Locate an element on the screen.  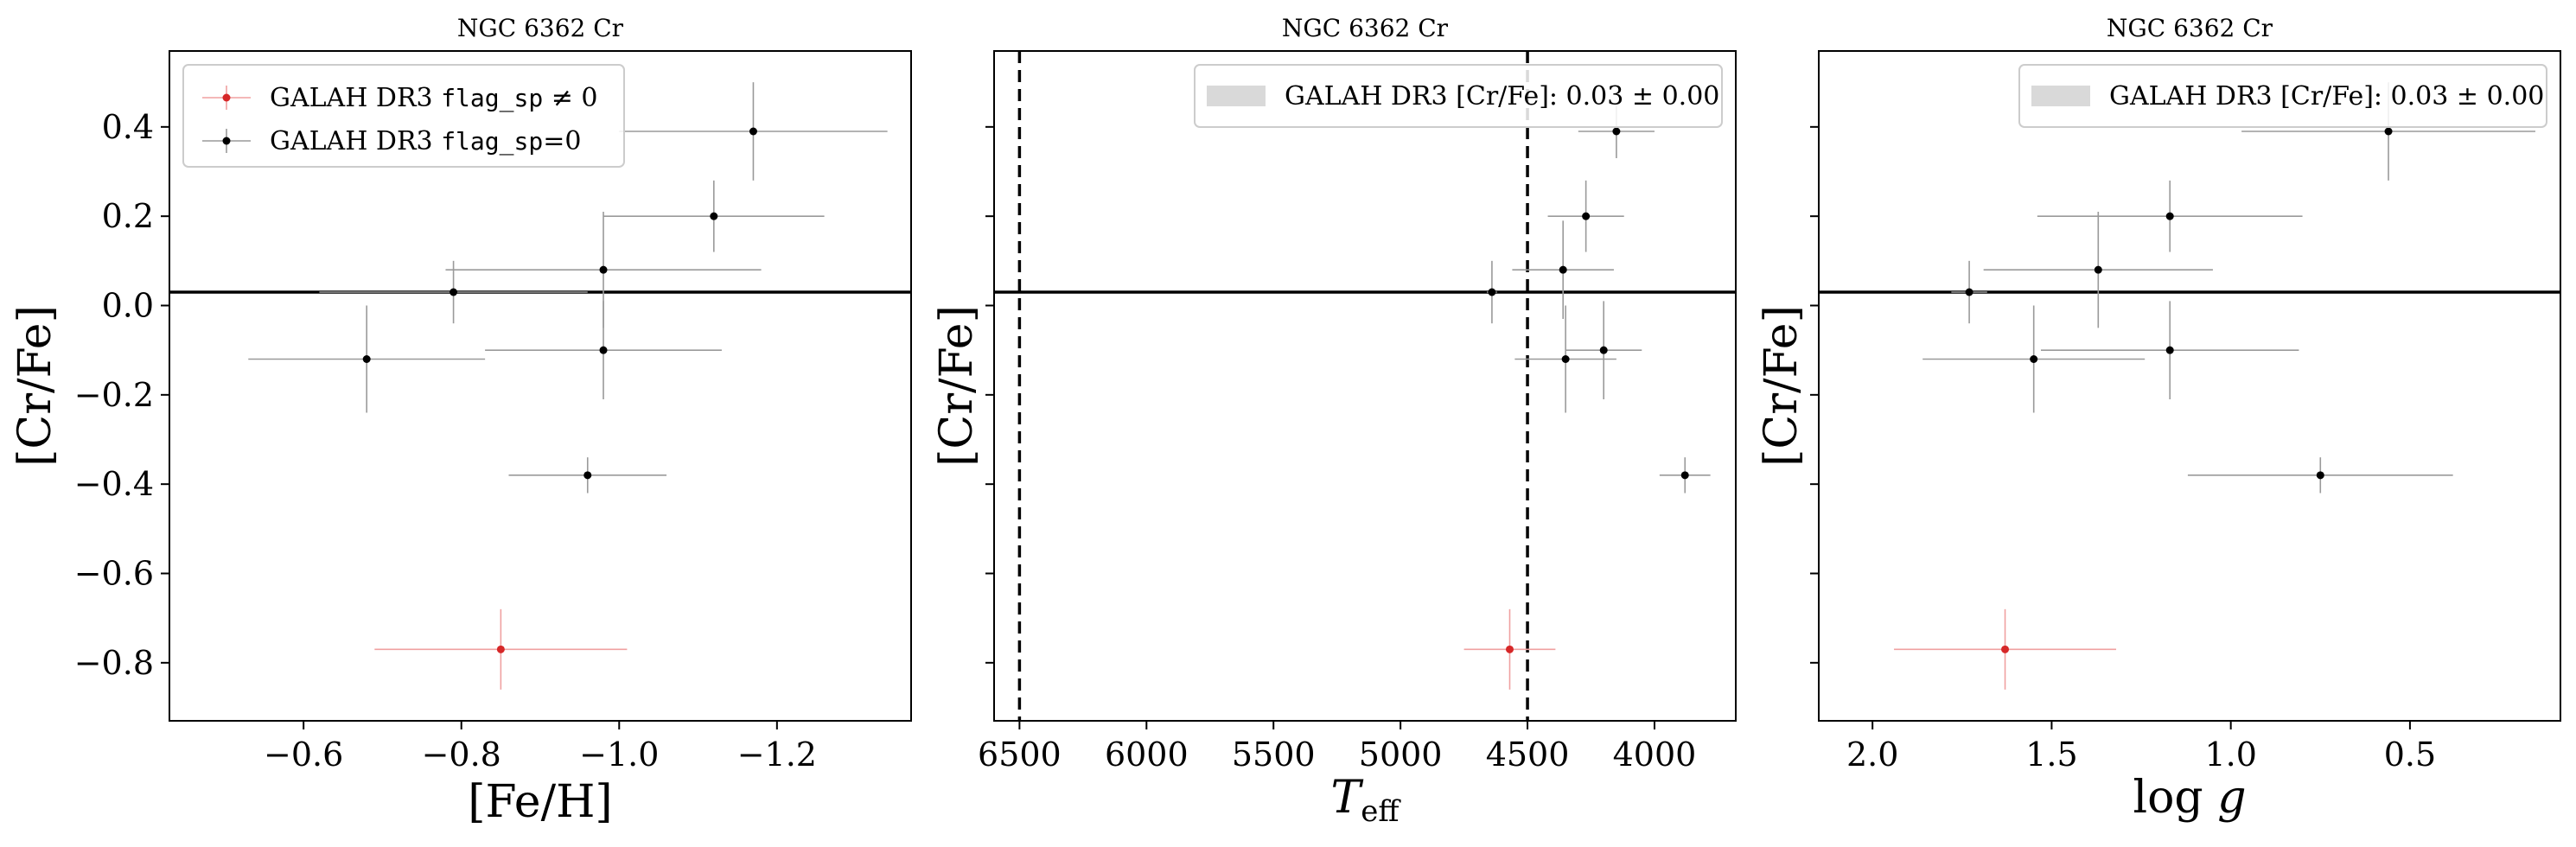
x-tick-label: −1.0 is located at coordinates (619, 755).